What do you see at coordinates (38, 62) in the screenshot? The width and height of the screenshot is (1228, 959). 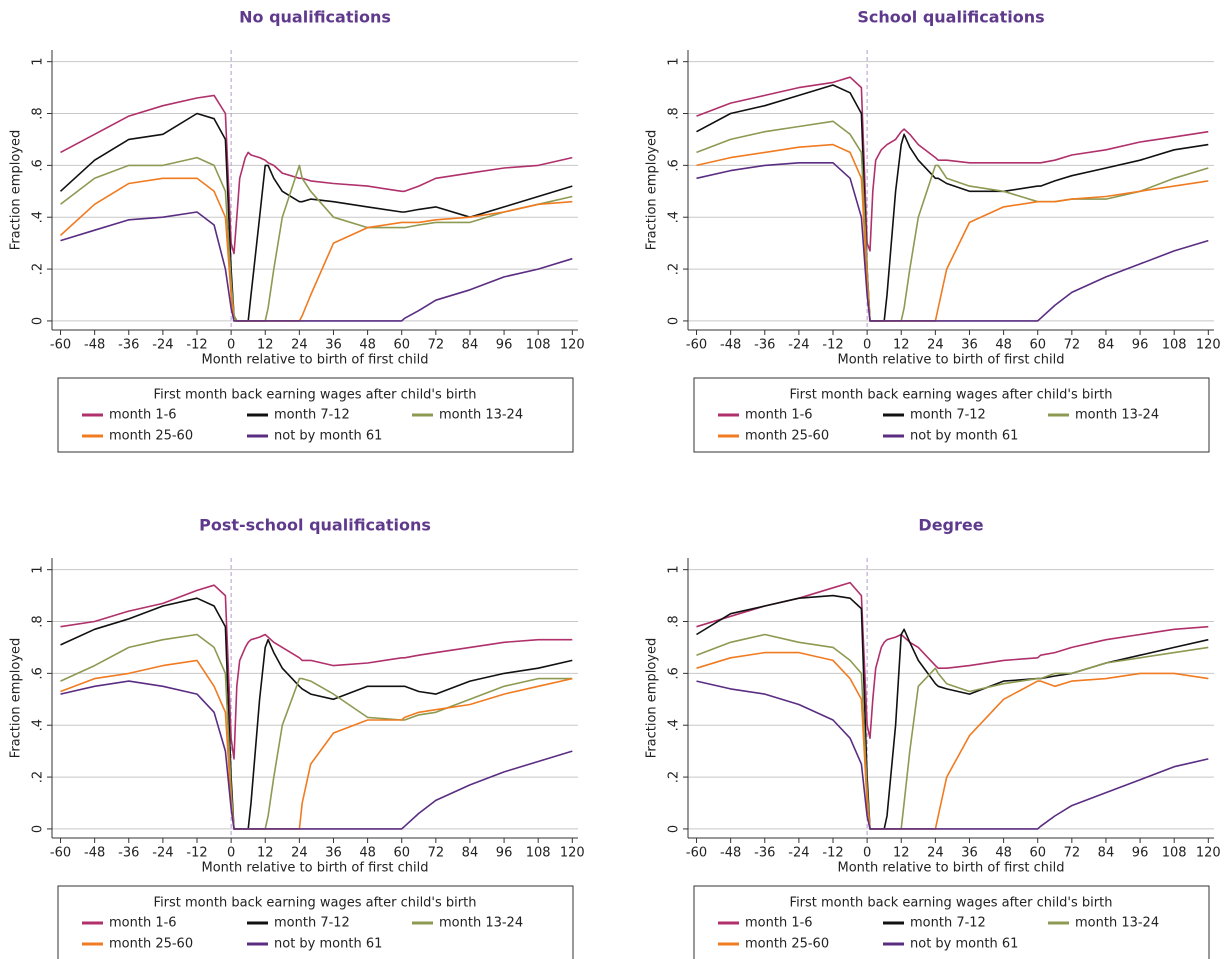 I see `y-tick-label: 1` at bounding box center [38, 62].